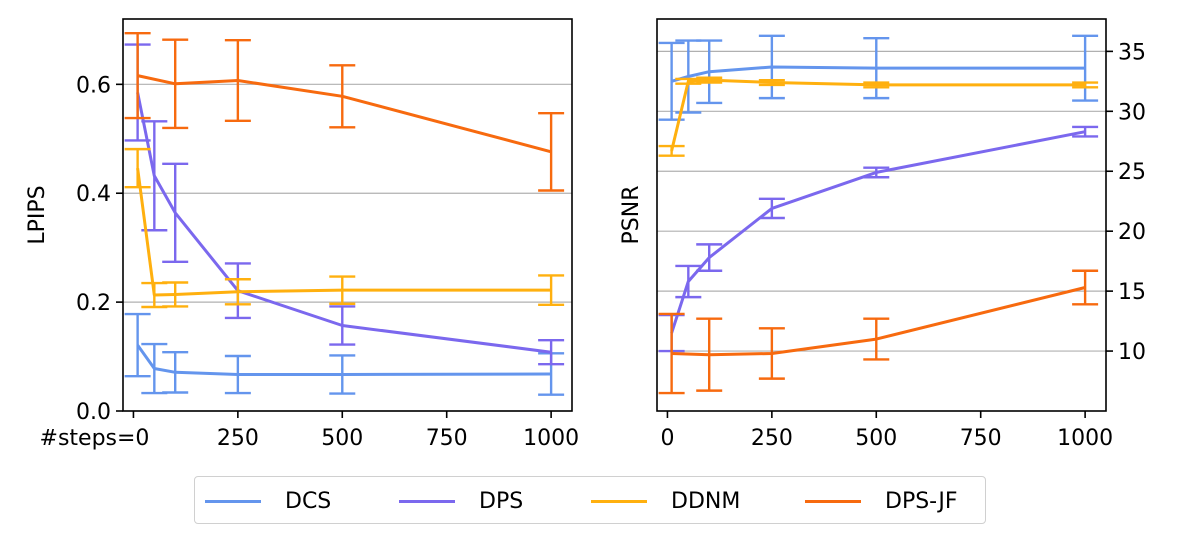 This screenshot has width=1180, height=546. Describe the element at coordinates (921, 501) in the screenshot. I see `legend-label-dps-jf: DPS-JF` at that location.